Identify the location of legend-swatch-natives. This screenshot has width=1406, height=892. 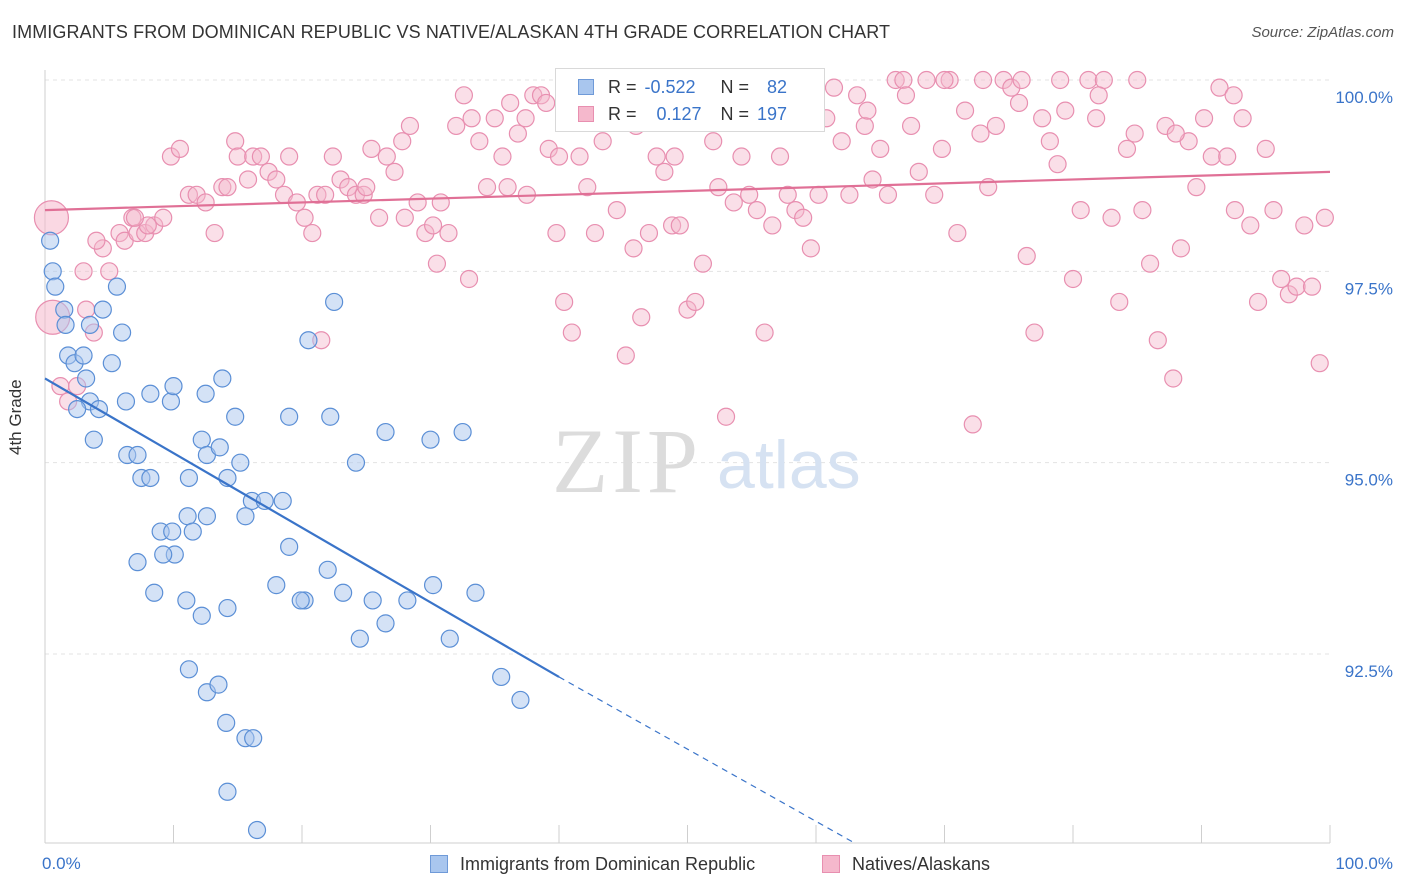
(831, 864).